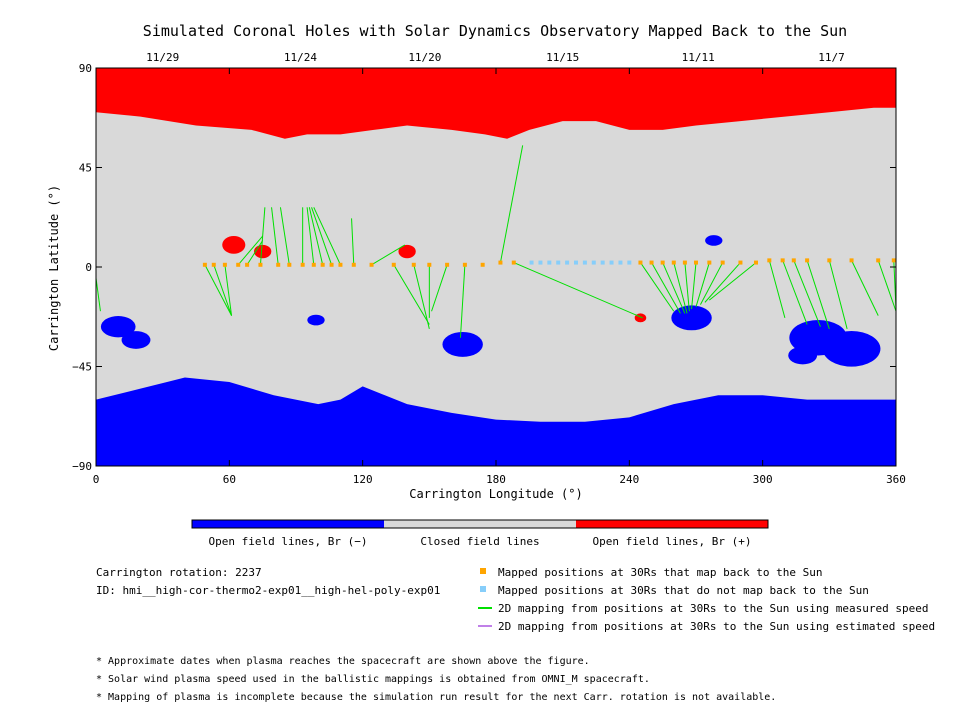  What do you see at coordinates (96, 479) in the screenshot?
I see `x-tick-label: 0` at bounding box center [96, 479].